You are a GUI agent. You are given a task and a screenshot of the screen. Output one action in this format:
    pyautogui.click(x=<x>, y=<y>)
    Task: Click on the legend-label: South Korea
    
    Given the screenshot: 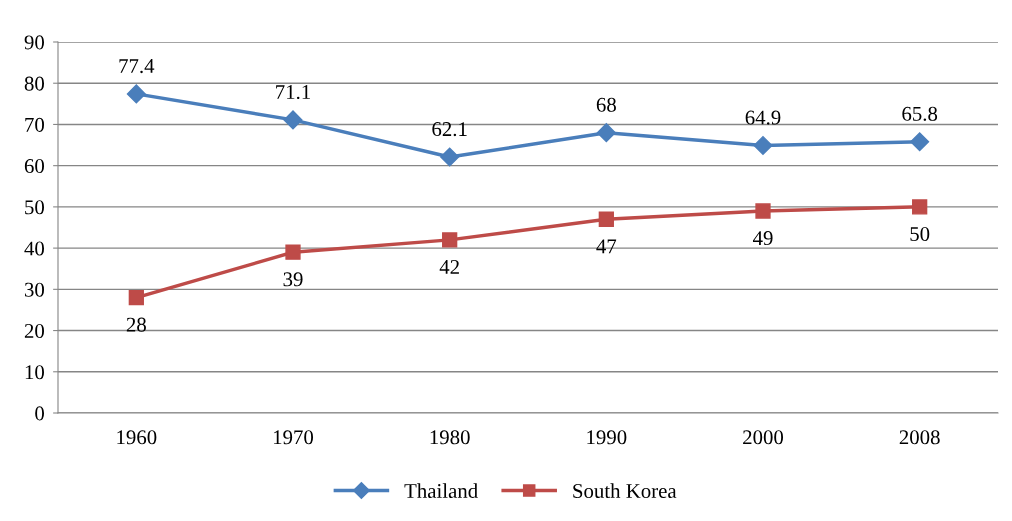 What is the action you would take?
    pyautogui.click(x=625, y=491)
    